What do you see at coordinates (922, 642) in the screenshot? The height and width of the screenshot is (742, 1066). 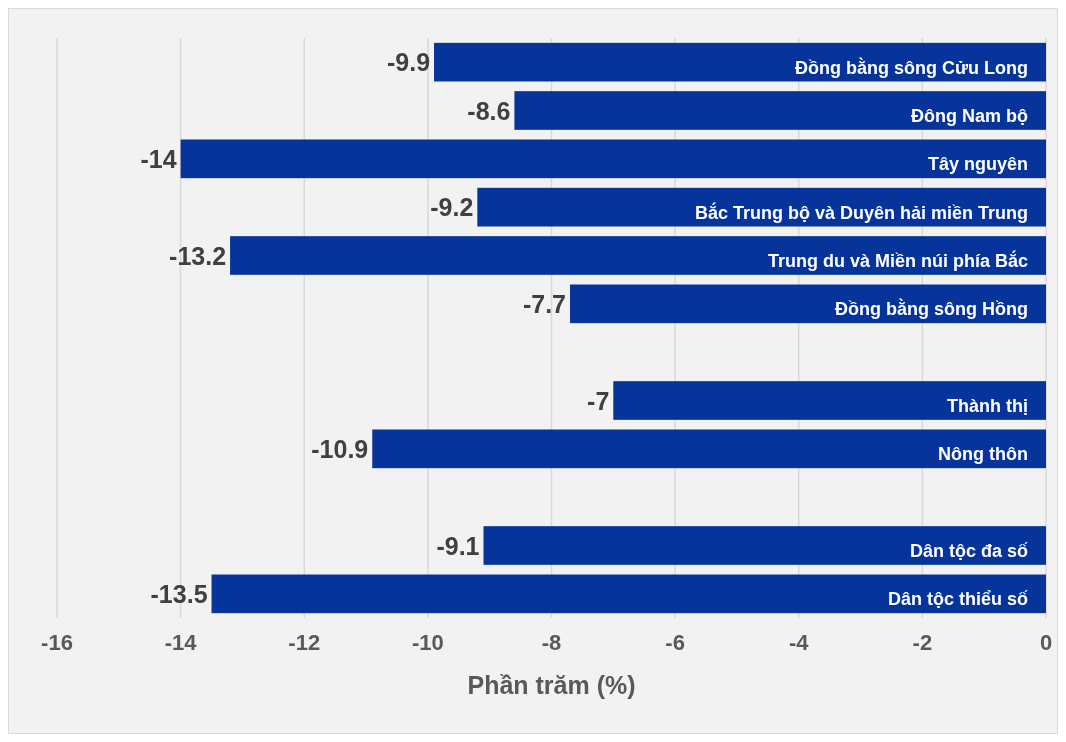 I see `x-tick-label: -2` at bounding box center [922, 642].